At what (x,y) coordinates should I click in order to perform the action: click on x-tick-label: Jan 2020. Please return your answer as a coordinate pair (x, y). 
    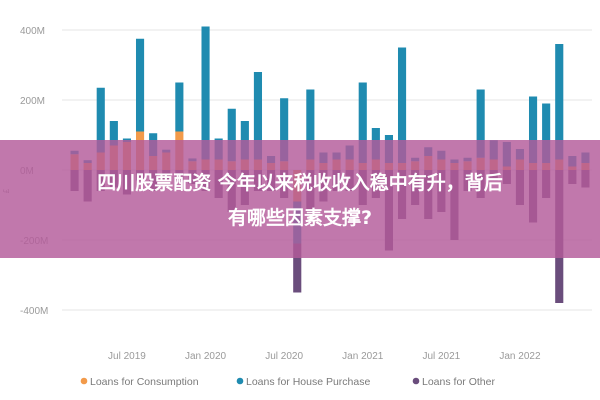
    Looking at the image, I should click on (206, 356).